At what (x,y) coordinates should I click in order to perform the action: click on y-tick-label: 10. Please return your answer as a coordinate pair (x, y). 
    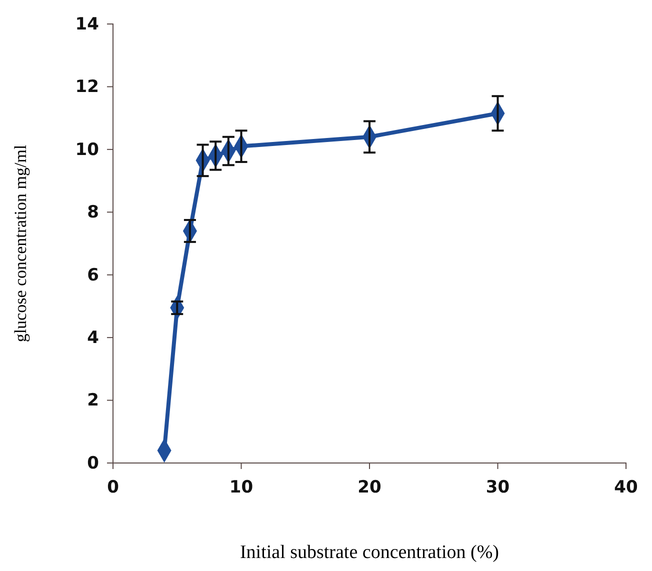
    Looking at the image, I should click on (87, 150).